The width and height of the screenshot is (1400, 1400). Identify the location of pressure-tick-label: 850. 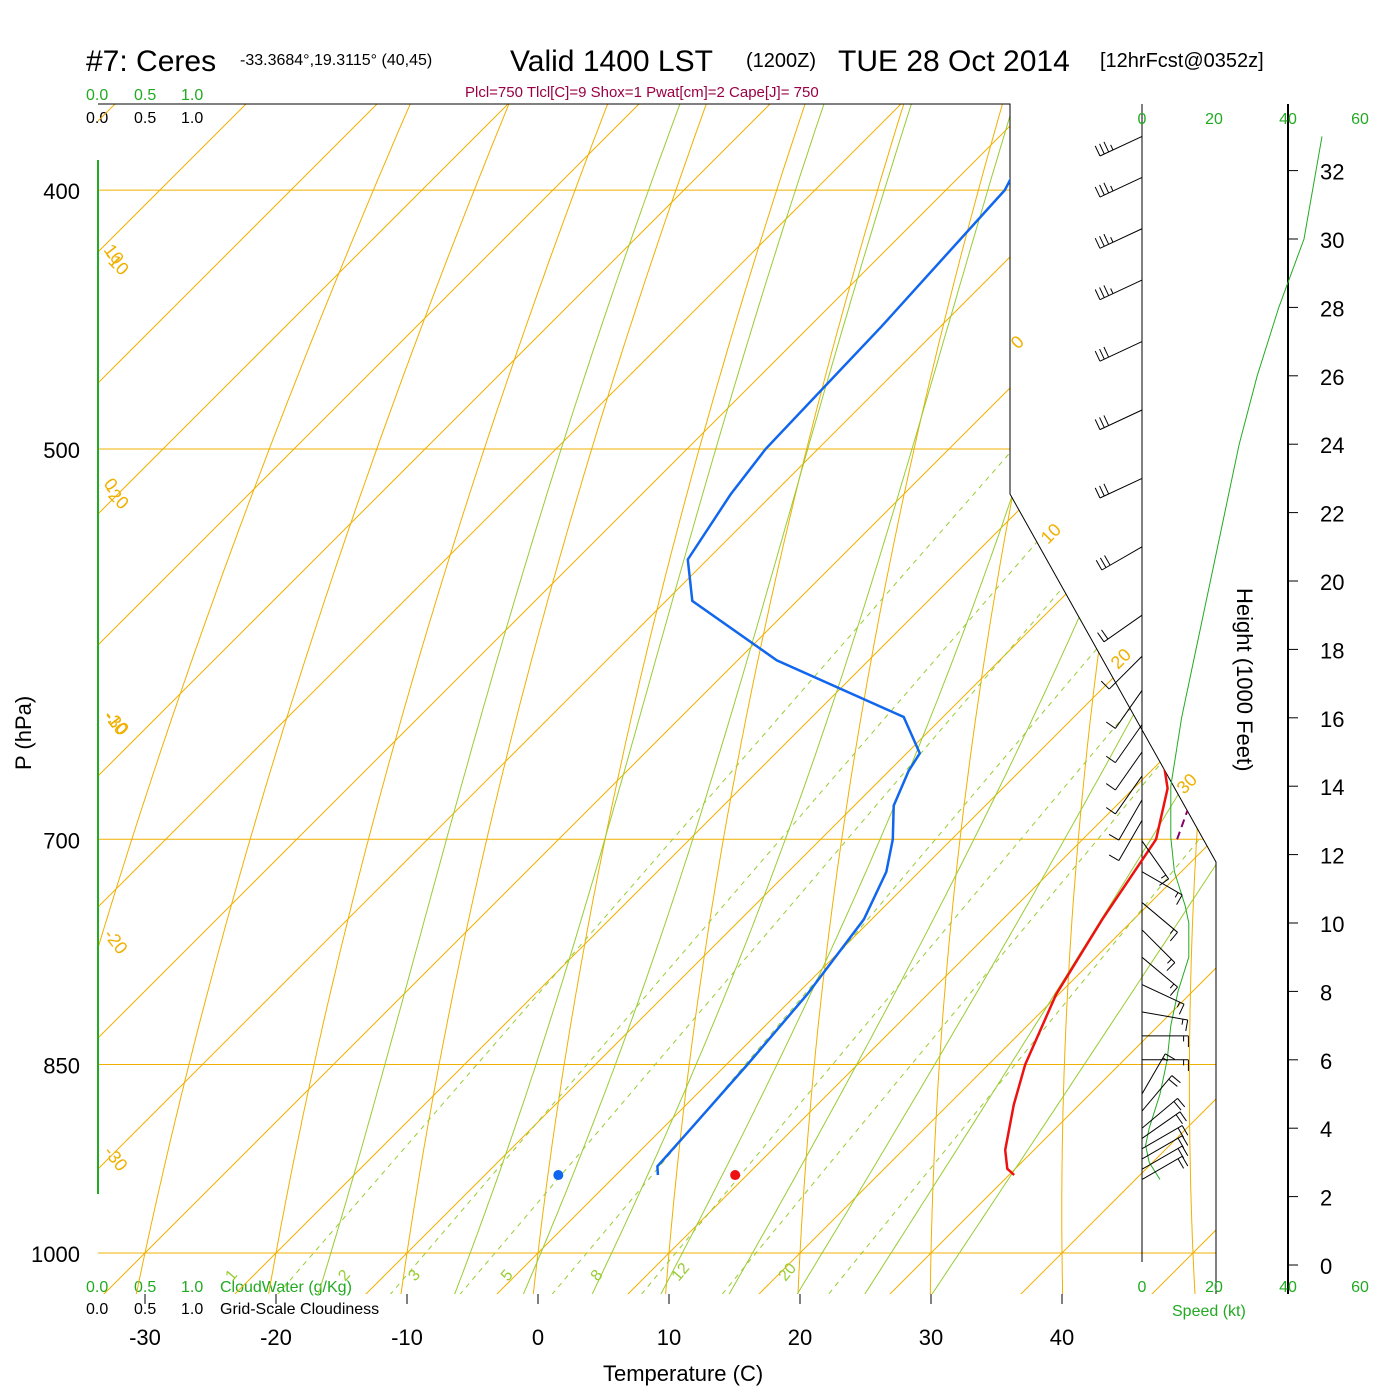
(61, 1065).